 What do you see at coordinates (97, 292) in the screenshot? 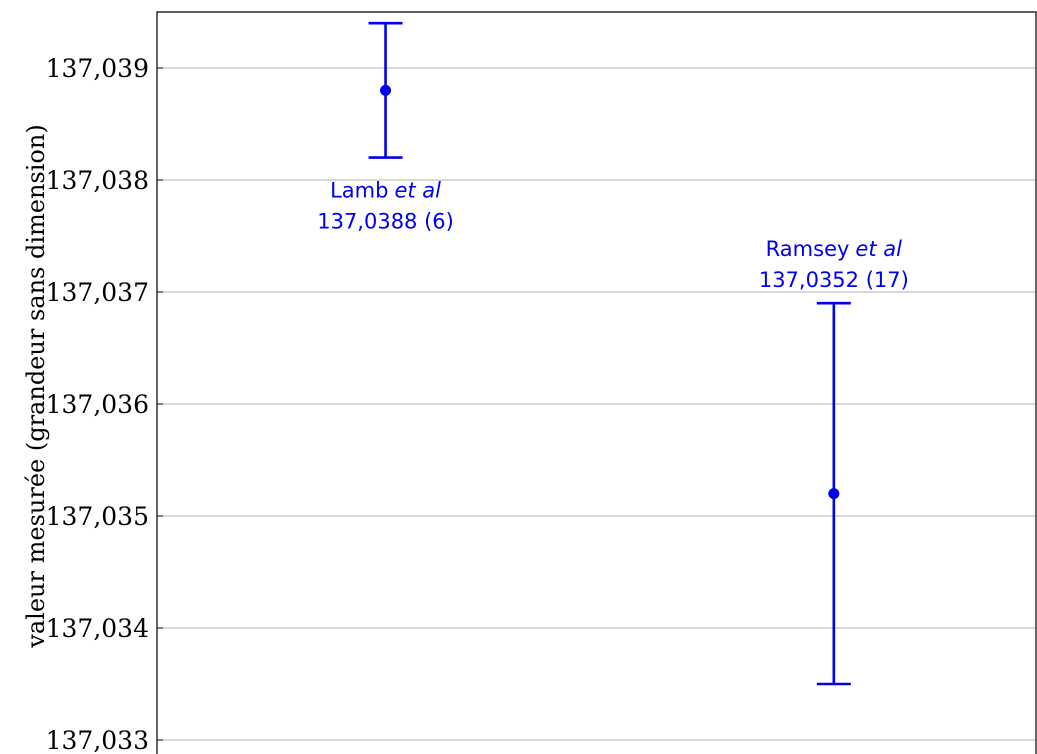
I see `y-tick-label: 137,037` at bounding box center [97, 292].